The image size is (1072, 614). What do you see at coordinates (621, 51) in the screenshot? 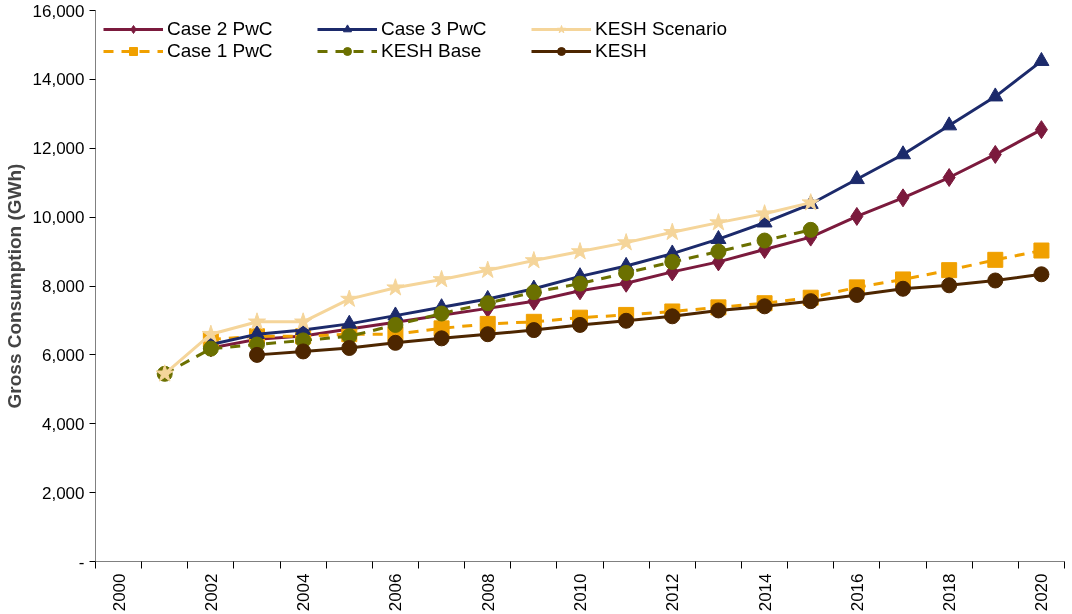
I see `legend-label: KESH` at bounding box center [621, 51].